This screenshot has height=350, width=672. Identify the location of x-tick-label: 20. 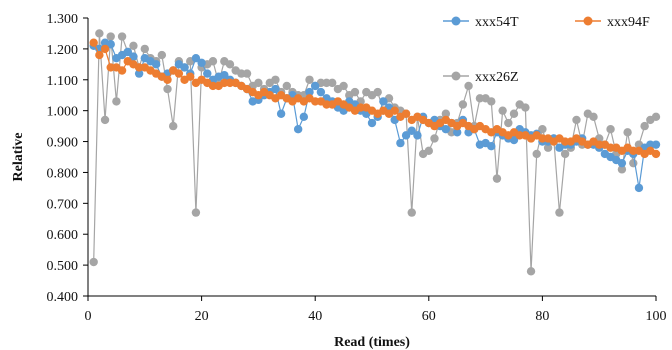
(202, 316).